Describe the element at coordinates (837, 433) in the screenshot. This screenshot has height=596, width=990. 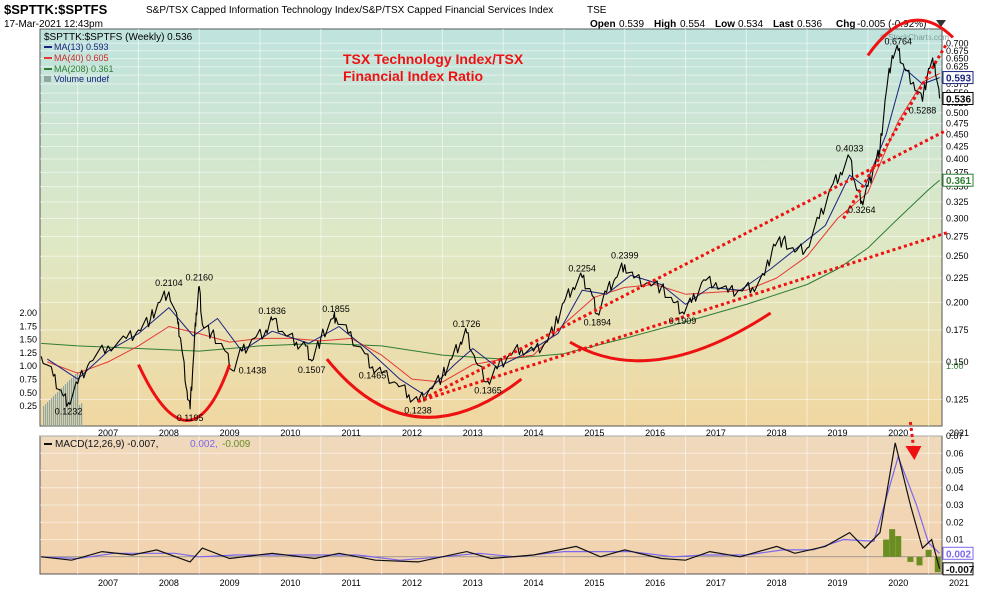
I see `x-tick-label: 2019` at that location.